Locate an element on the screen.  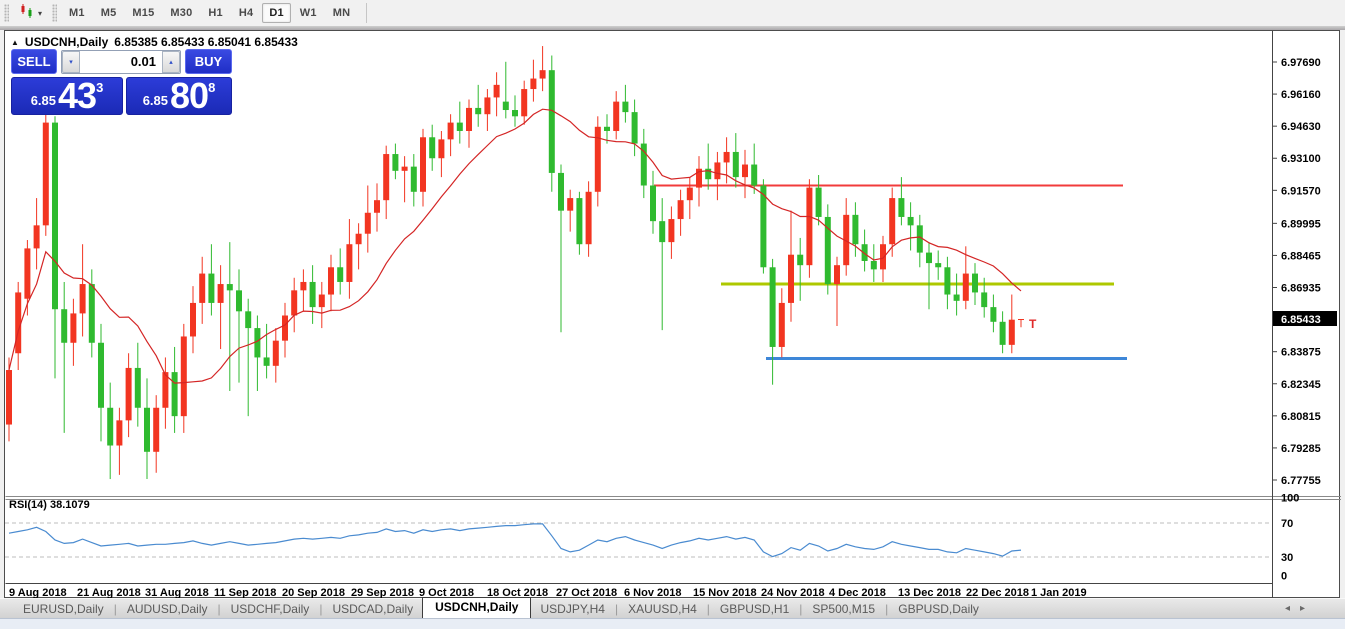
sell-price-button: 6.85 43 3 is located at coordinates (67, 96).